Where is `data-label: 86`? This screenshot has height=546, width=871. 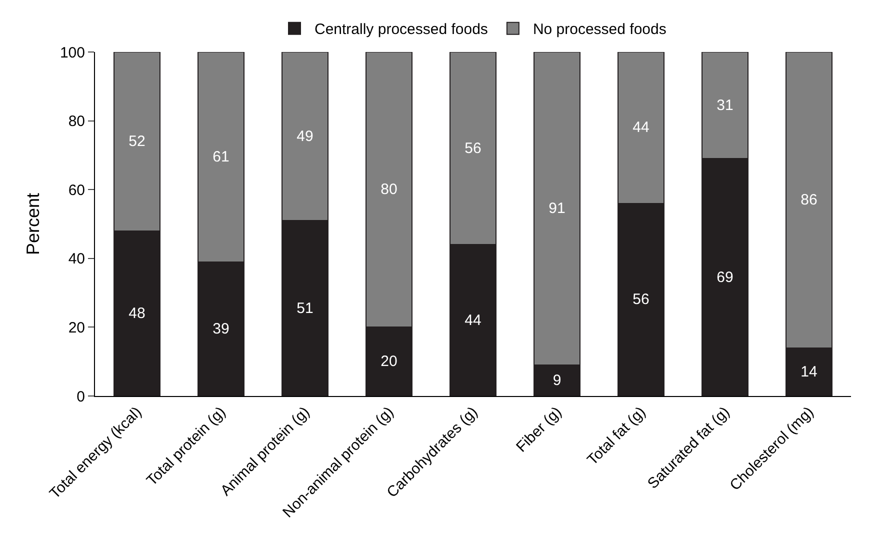 data-label: 86 is located at coordinates (809, 199).